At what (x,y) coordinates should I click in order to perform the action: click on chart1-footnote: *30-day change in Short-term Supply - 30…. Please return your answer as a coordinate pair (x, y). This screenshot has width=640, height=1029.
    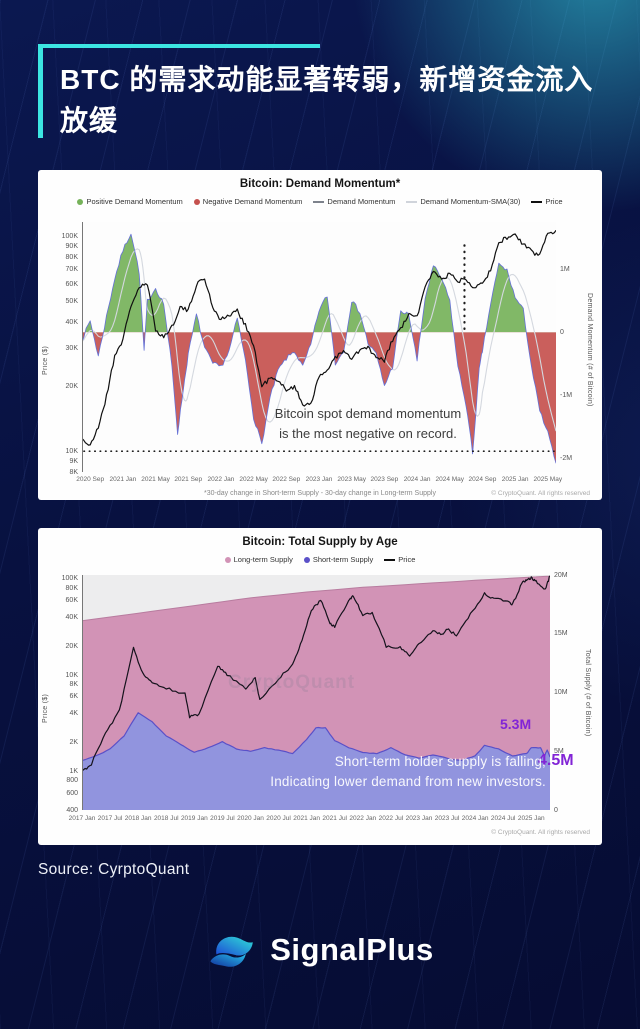
    Looking at the image, I should click on (320, 493).